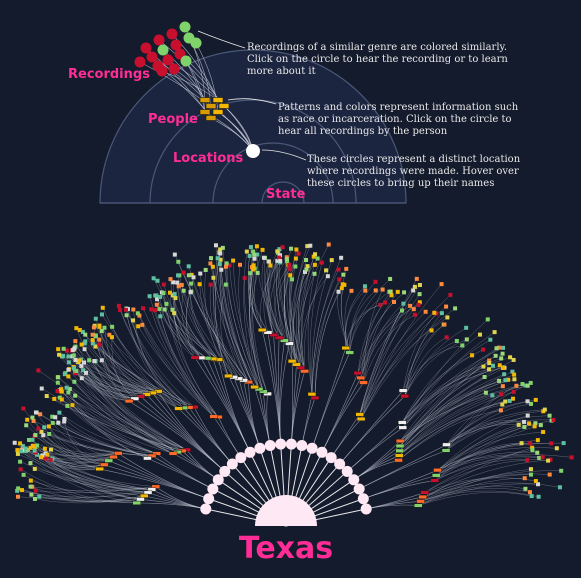  Describe the element at coordinates (286, 510) in the screenshot. I see `state-semicircle` at that location.